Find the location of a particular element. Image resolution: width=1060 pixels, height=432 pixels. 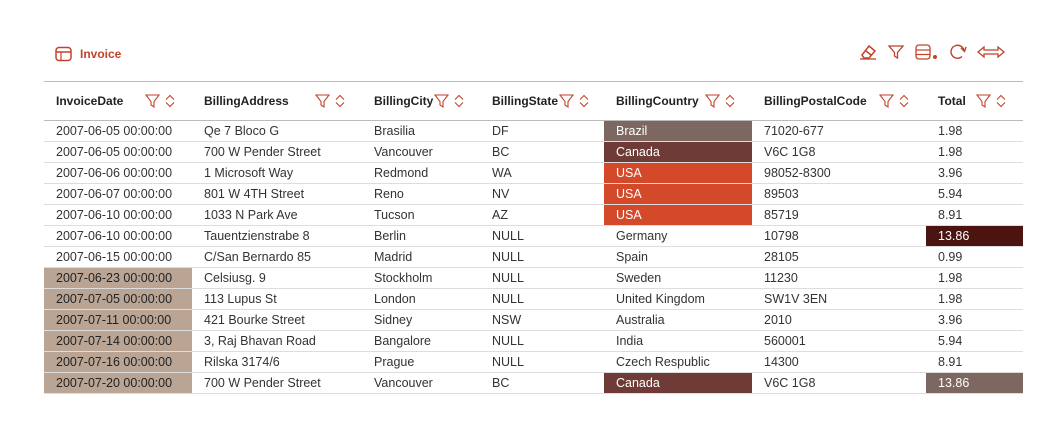

cell: 13.86 is located at coordinates (974, 236).